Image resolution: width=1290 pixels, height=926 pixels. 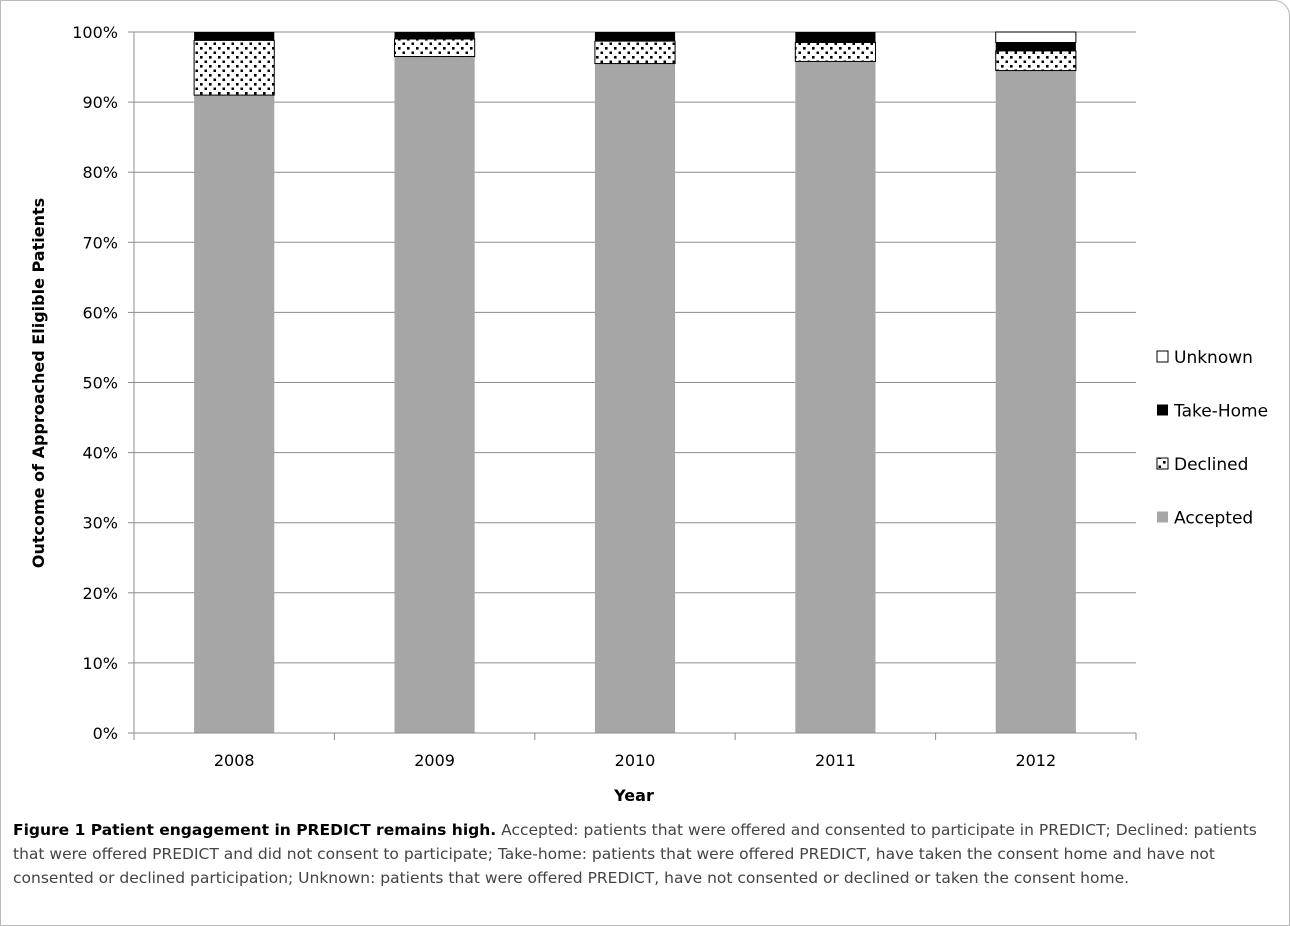 I want to click on legend-swatch-take-home, so click(x=1162, y=410).